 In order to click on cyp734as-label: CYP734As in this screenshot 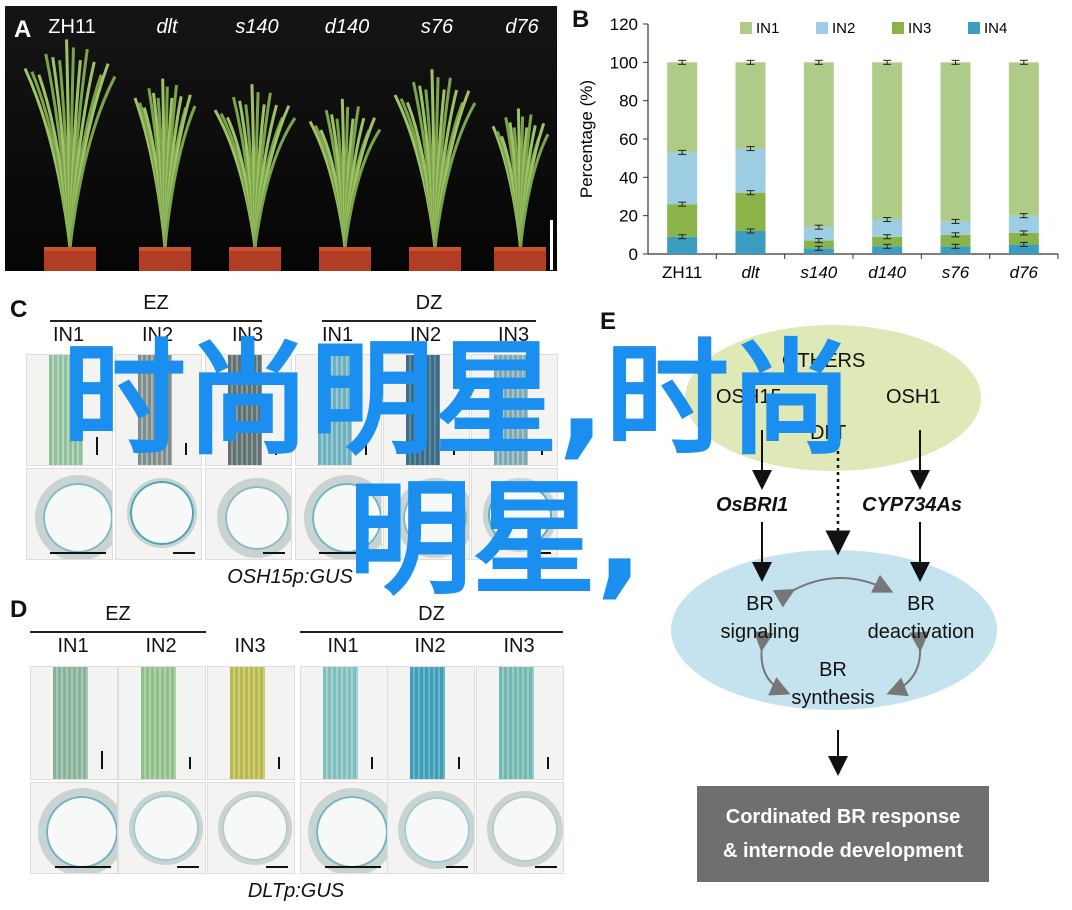, I will do `click(912, 505)`.